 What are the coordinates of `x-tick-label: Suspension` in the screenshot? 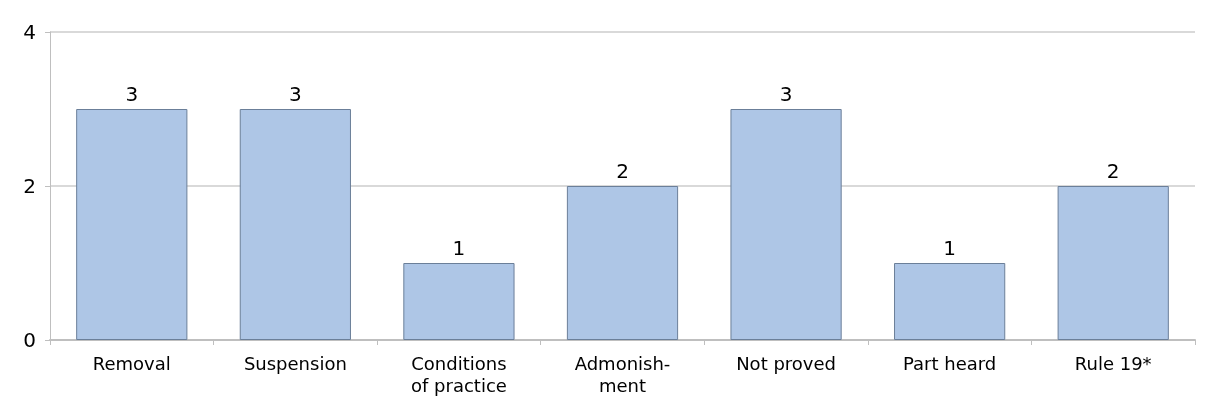 It's located at (295, 363).